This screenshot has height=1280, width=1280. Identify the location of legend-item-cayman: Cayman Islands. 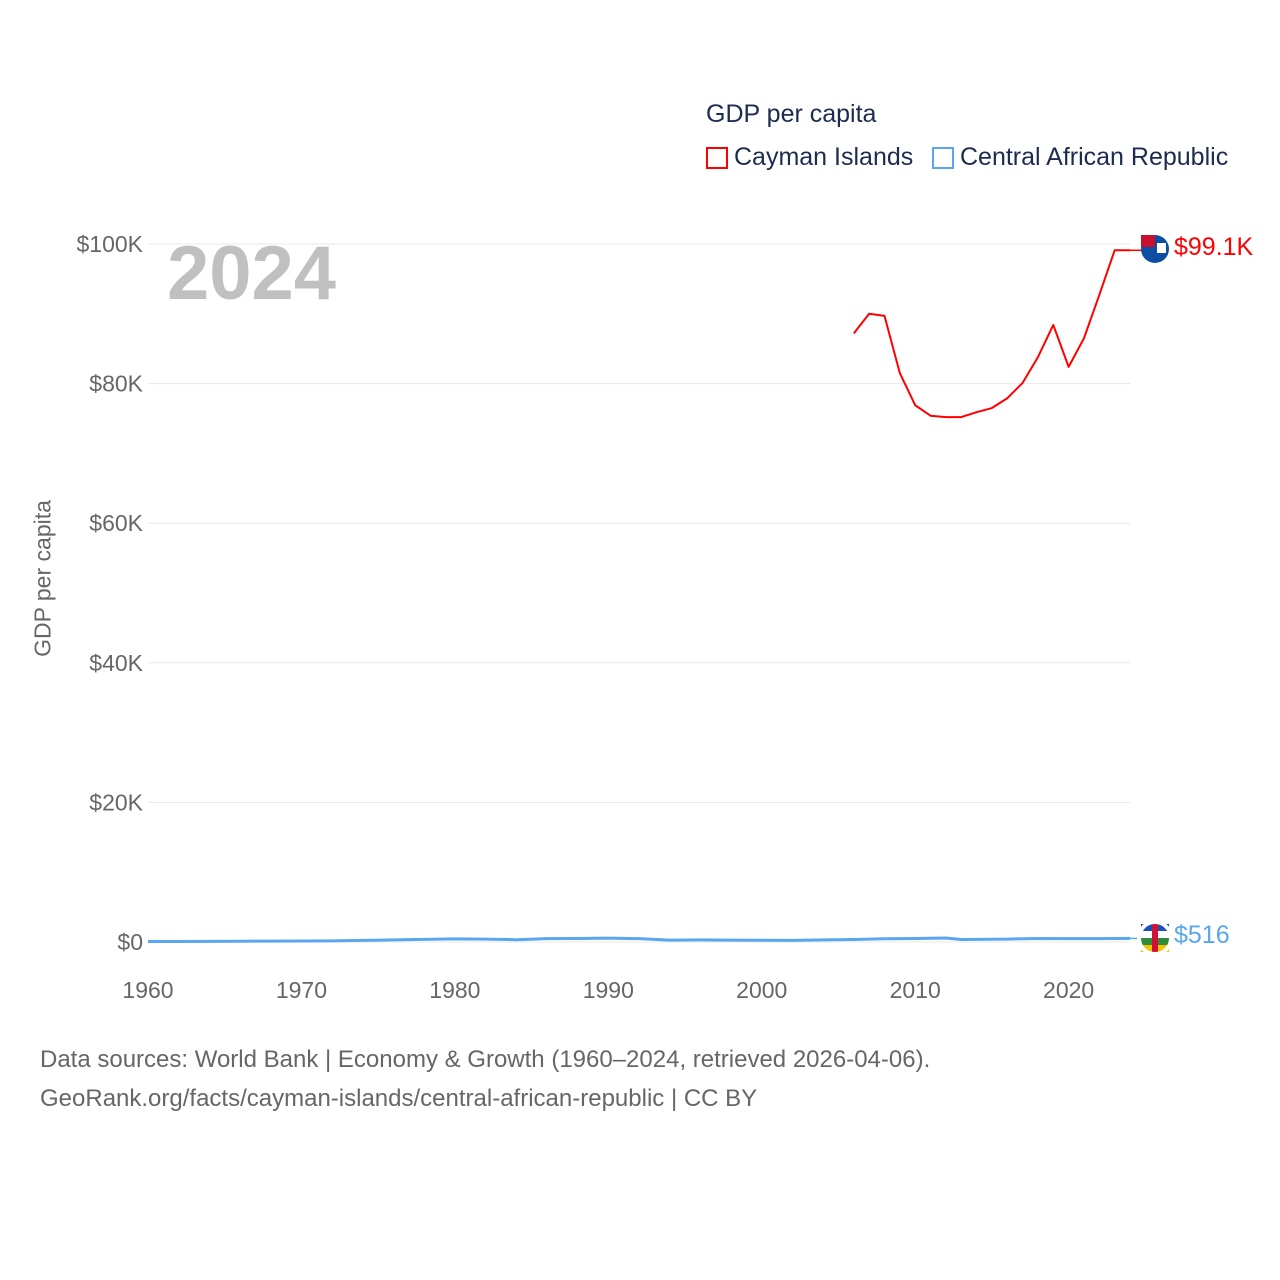
(809, 157).